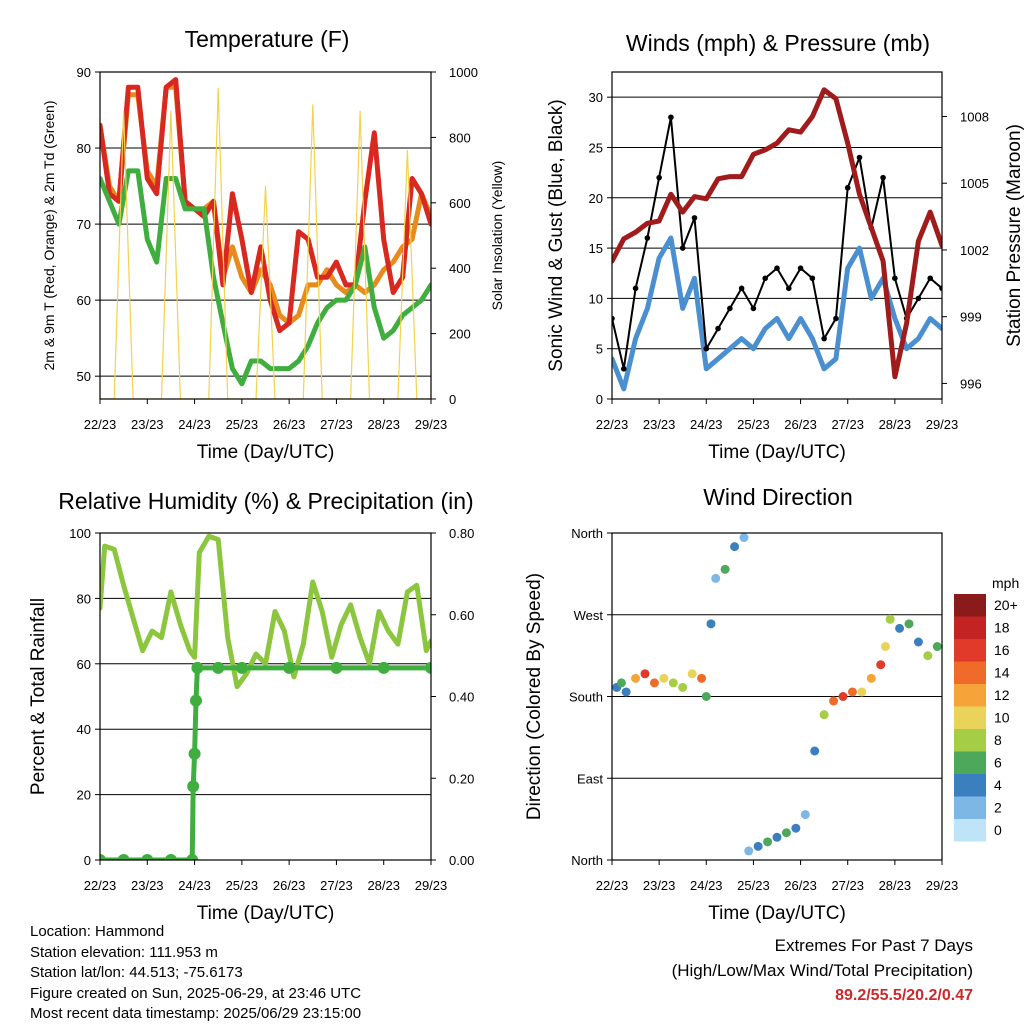 This screenshot has height=1025, width=1024. Describe the element at coordinates (612, 424) in the screenshot. I see `x-tick-label: 22/23` at that location.